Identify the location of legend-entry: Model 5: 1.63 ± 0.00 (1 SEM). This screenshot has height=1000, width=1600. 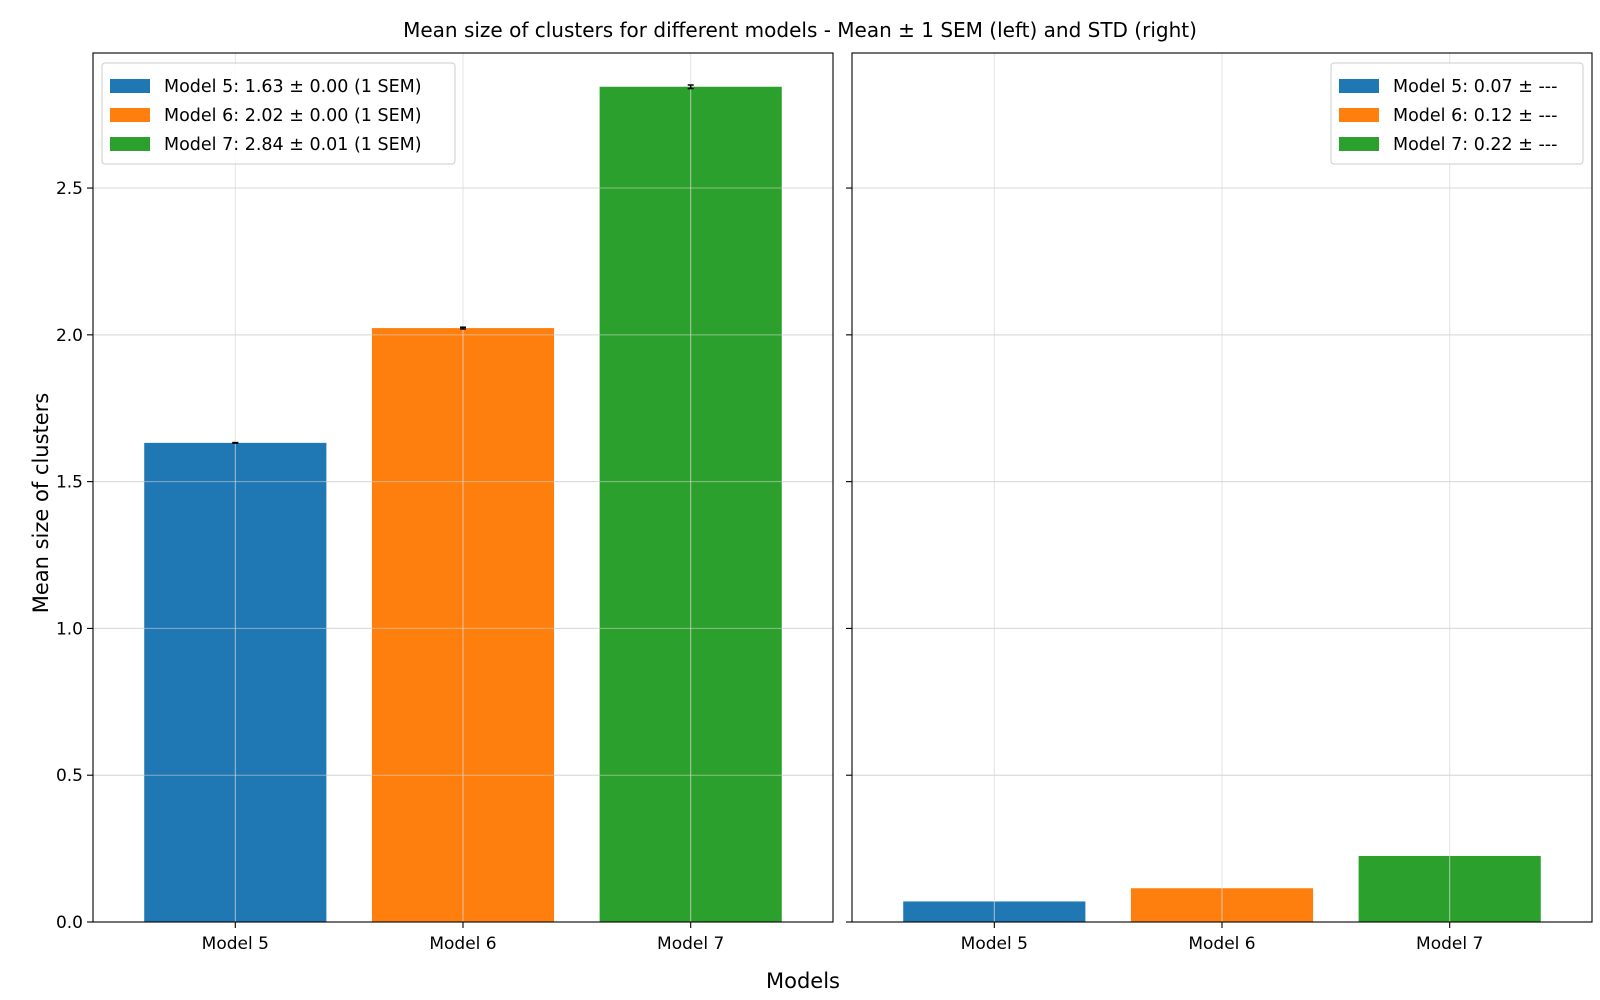
(293, 87).